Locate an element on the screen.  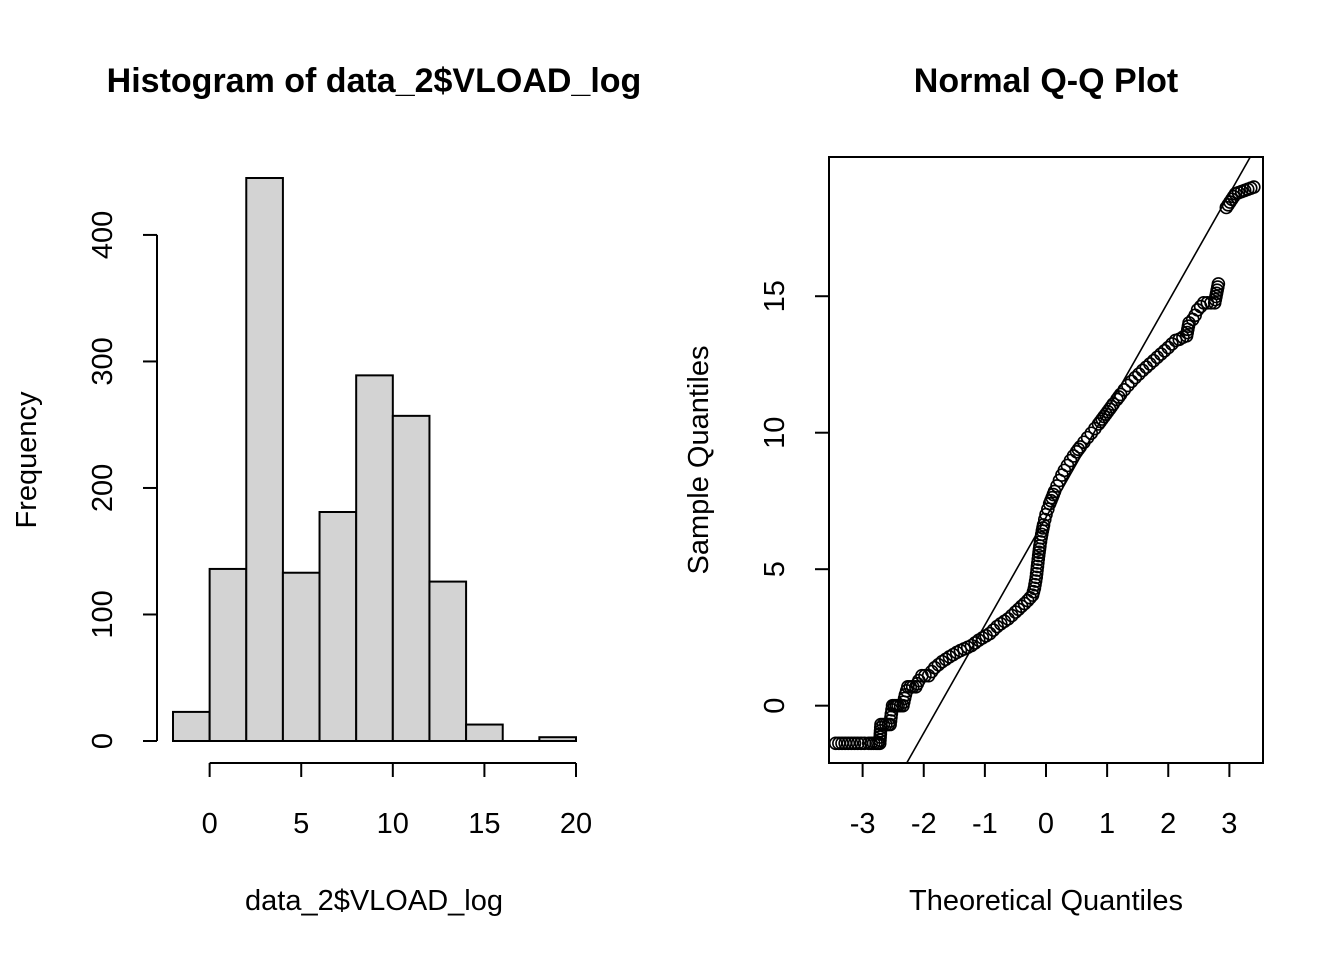
histogram-x-axis: 0 5 10 15 20 is located at coordinates (397, 801).